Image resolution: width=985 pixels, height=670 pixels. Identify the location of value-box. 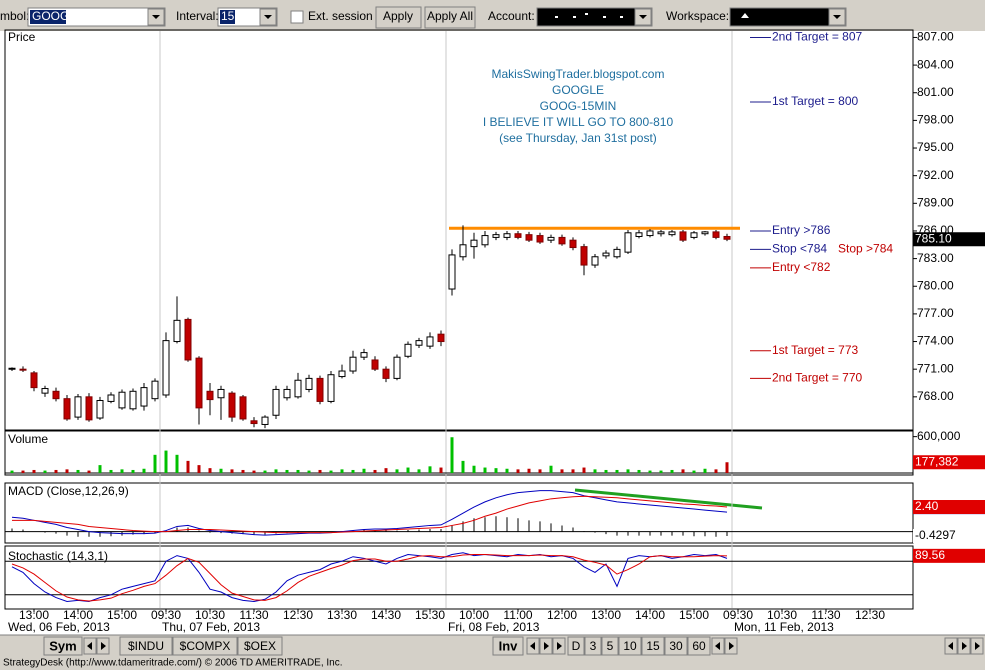
(949, 555).